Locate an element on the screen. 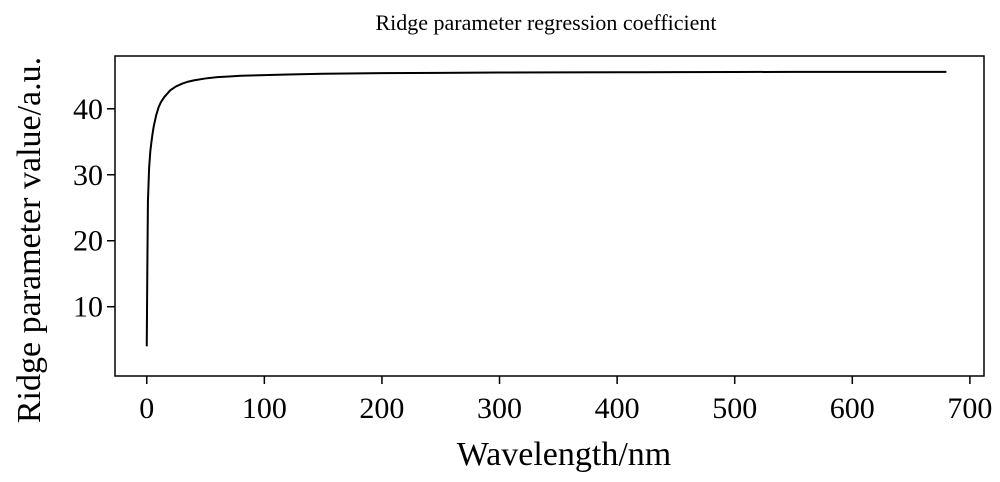 This screenshot has width=1000, height=482. y-tick-label: 20 is located at coordinates (88, 241).